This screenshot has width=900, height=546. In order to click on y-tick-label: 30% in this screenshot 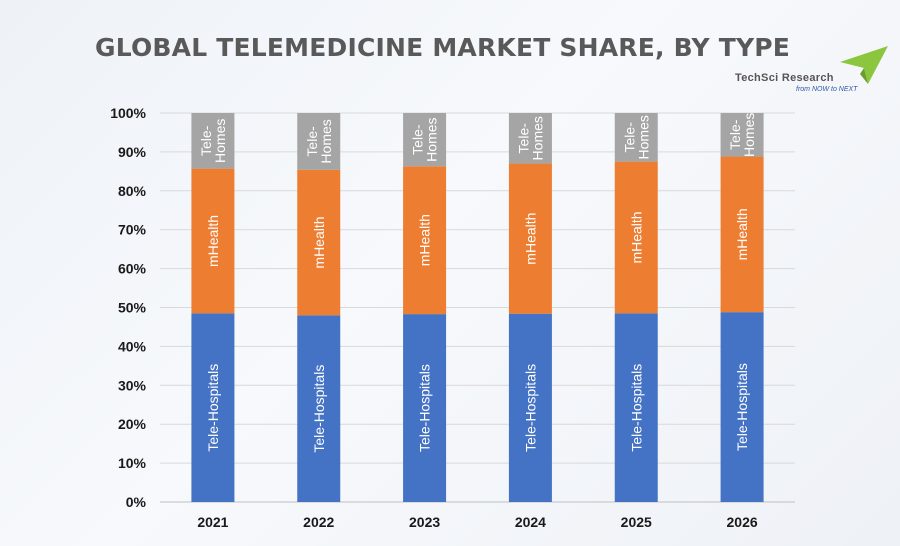, I will do `click(132, 385)`.